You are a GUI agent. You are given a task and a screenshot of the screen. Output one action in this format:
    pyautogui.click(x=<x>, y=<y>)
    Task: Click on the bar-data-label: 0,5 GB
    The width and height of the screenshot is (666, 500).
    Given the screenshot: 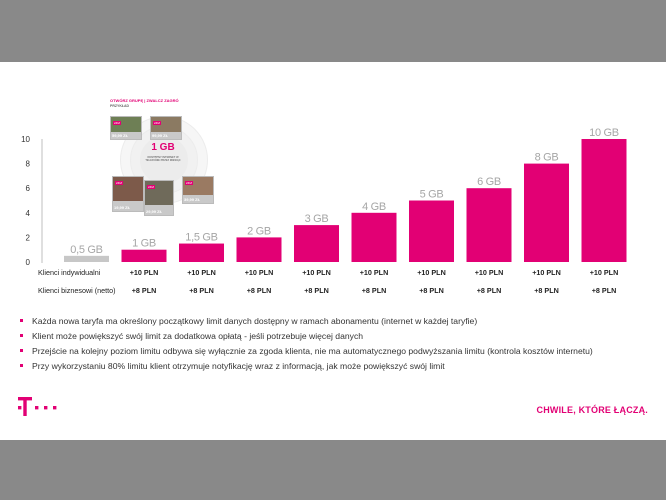 What is the action you would take?
    pyautogui.click(x=86, y=250)
    